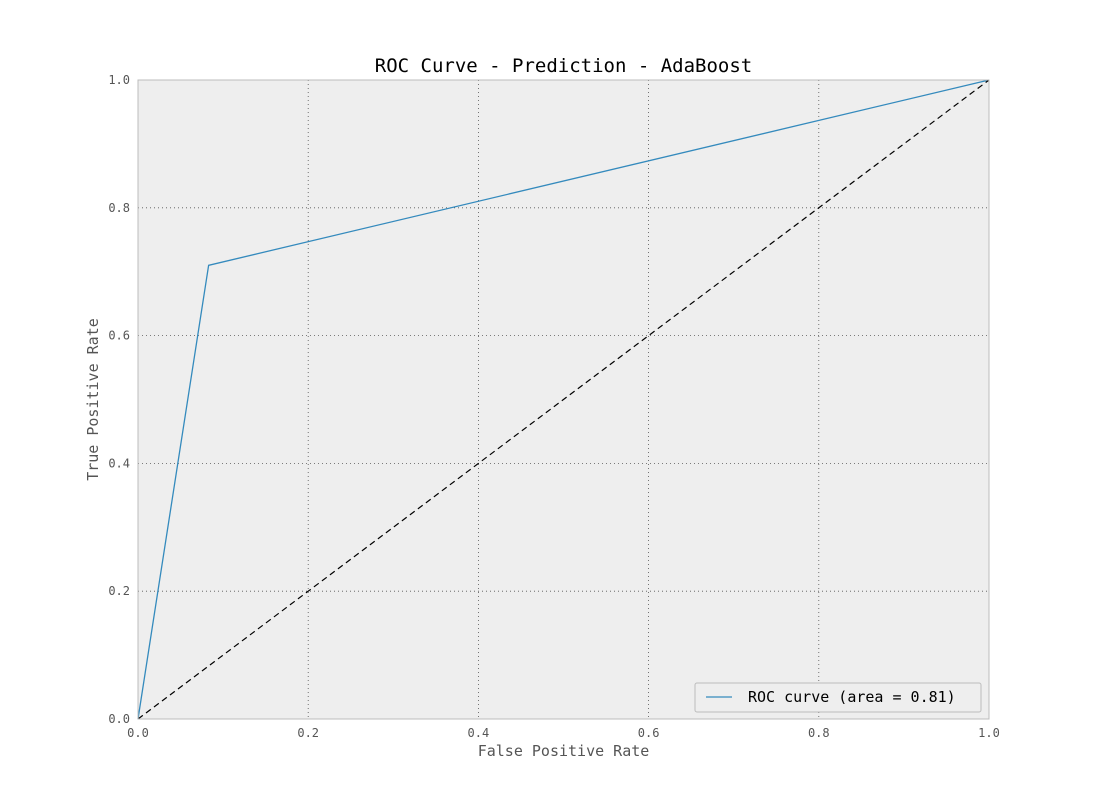  Describe the element at coordinates (119, 463) in the screenshot. I see `y-tick-label: 0.4` at that location.